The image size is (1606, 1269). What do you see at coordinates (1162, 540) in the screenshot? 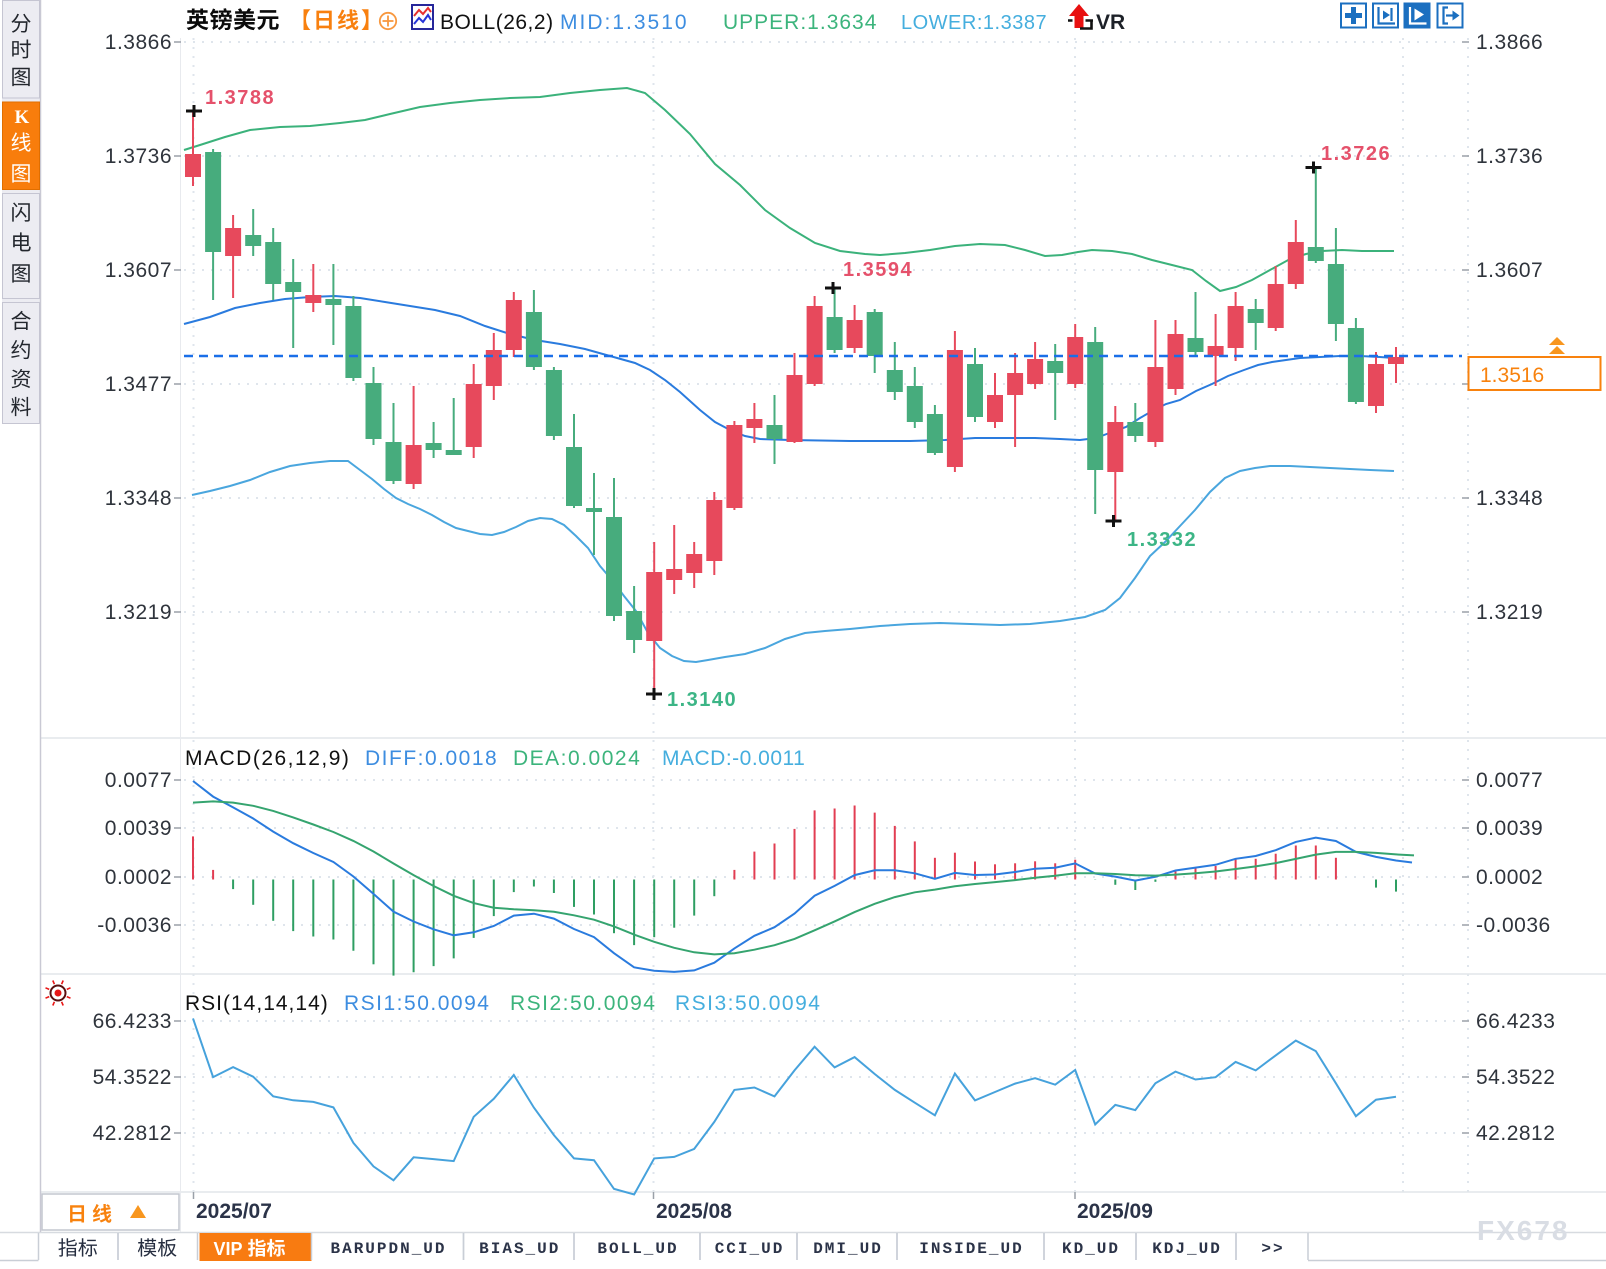
I see `svg-text: 1.3332` at bounding box center [1162, 540].